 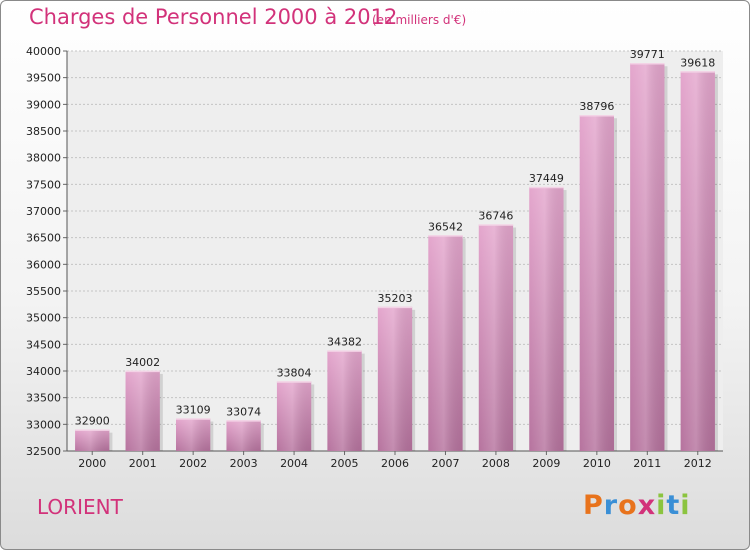 What do you see at coordinates (43, 318) in the screenshot?
I see `y-tick-label: 35000` at bounding box center [43, 318].